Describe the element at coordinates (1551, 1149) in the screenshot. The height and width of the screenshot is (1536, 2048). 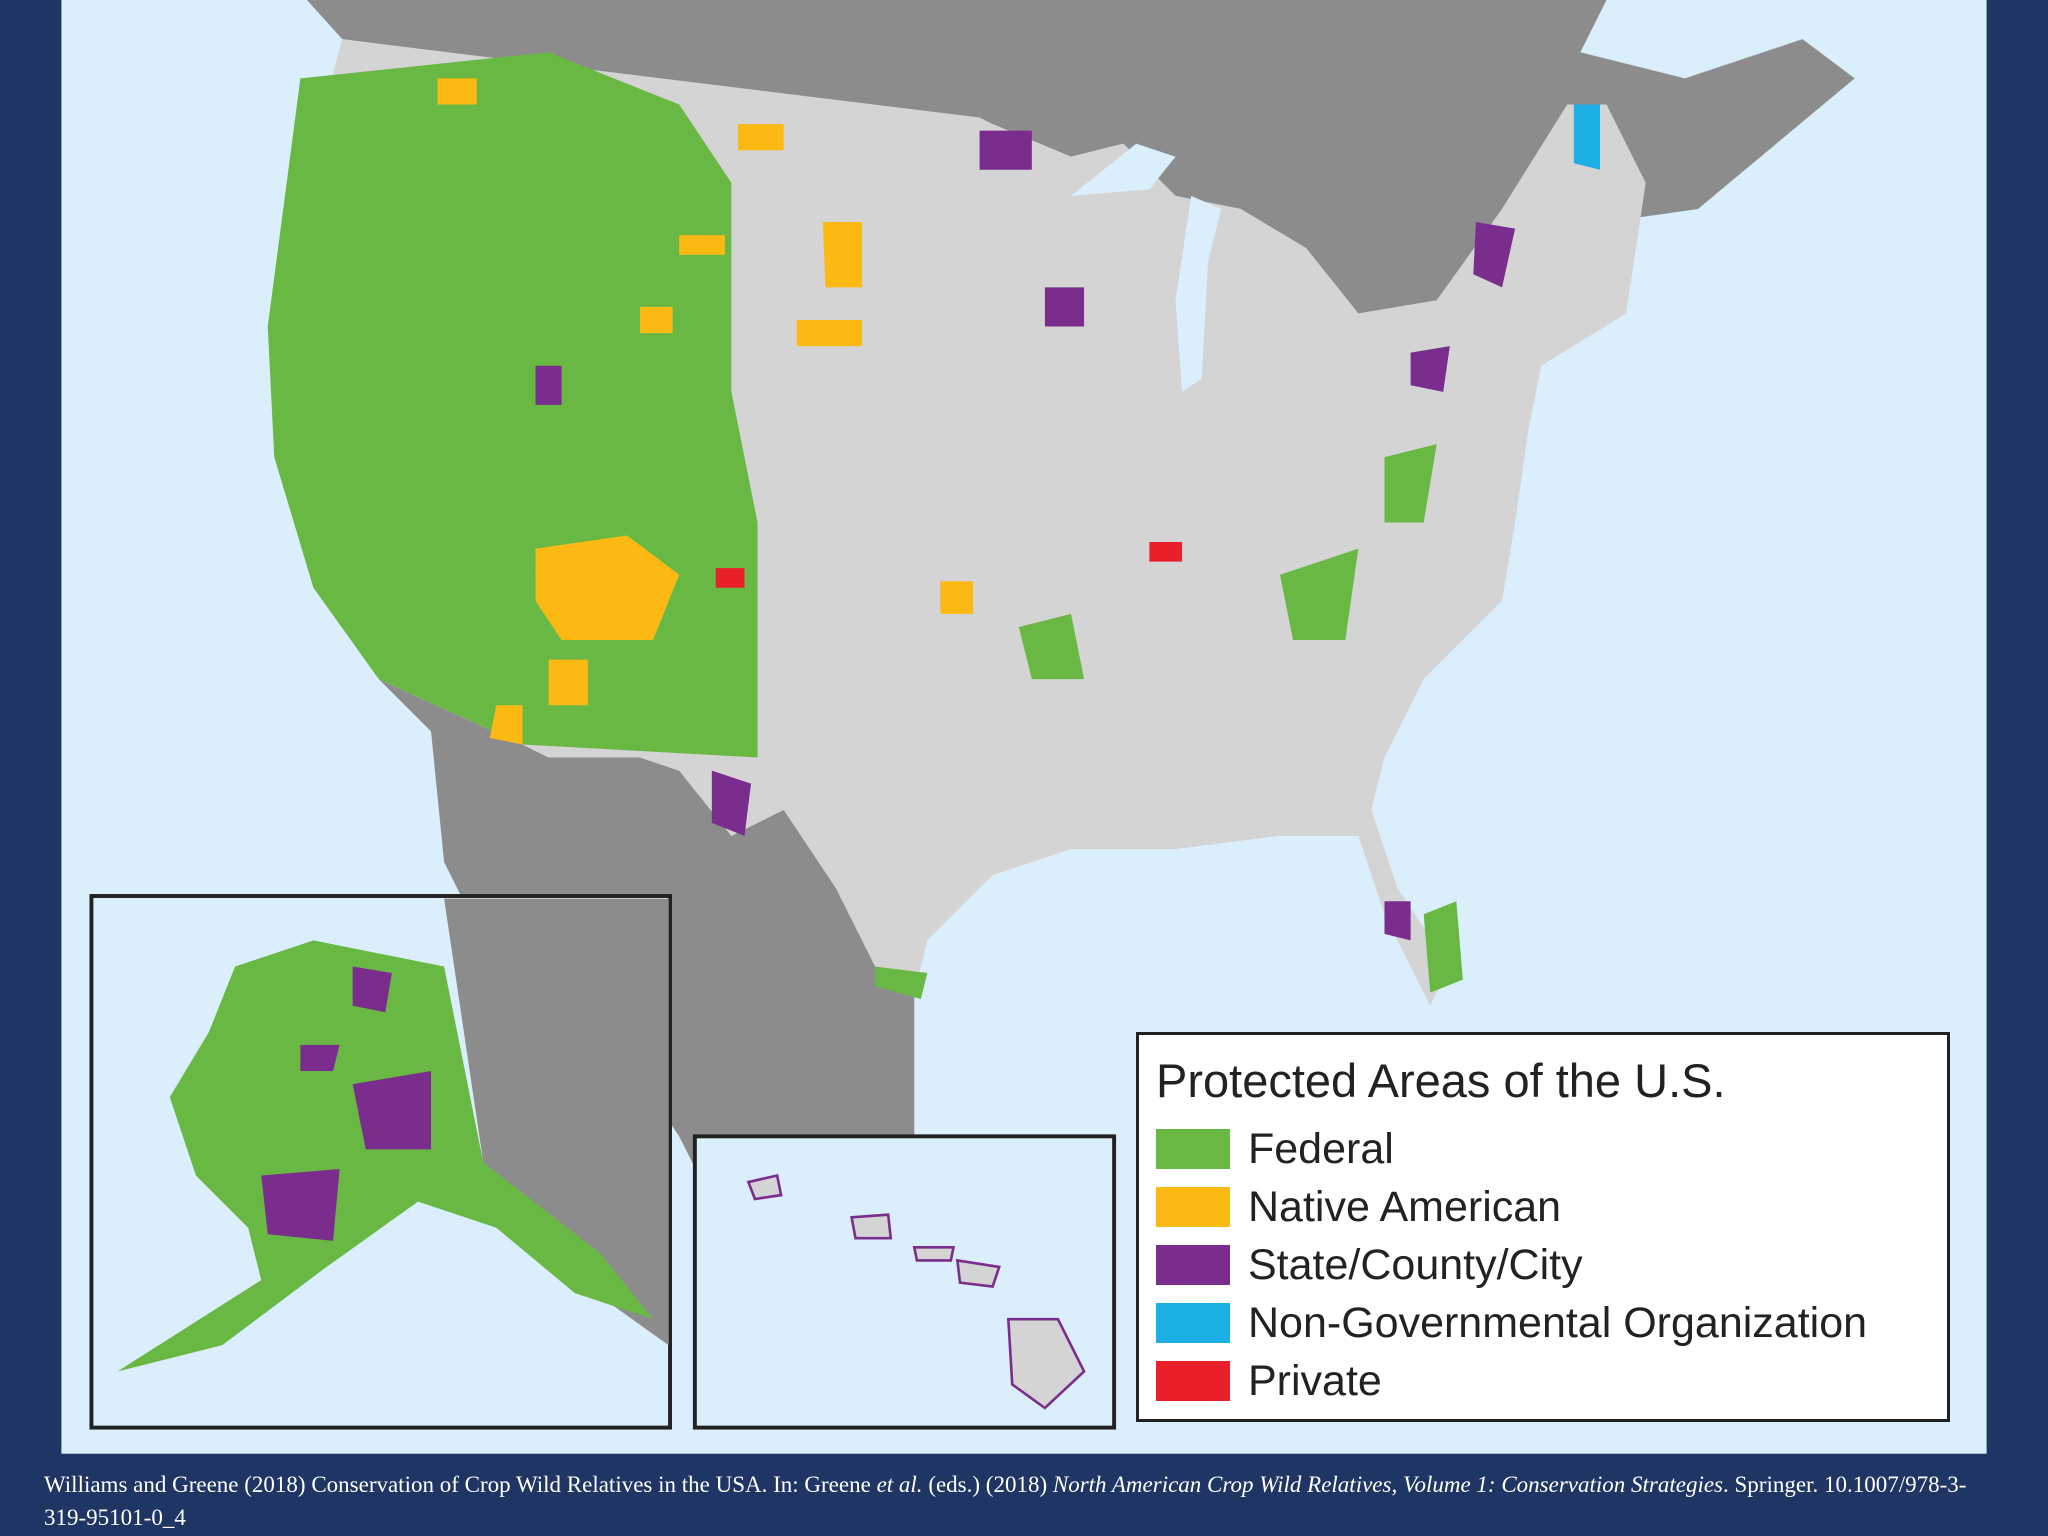
I see `legend-item: Federal` at that location.